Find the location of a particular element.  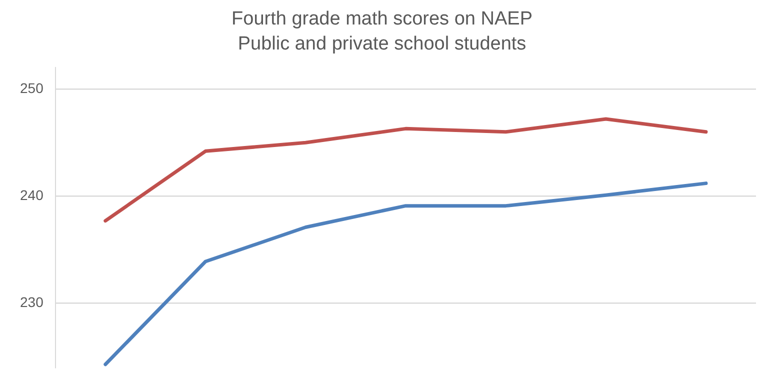

chart-subtitle: Public and private school students is located at coordinates (382, 43).